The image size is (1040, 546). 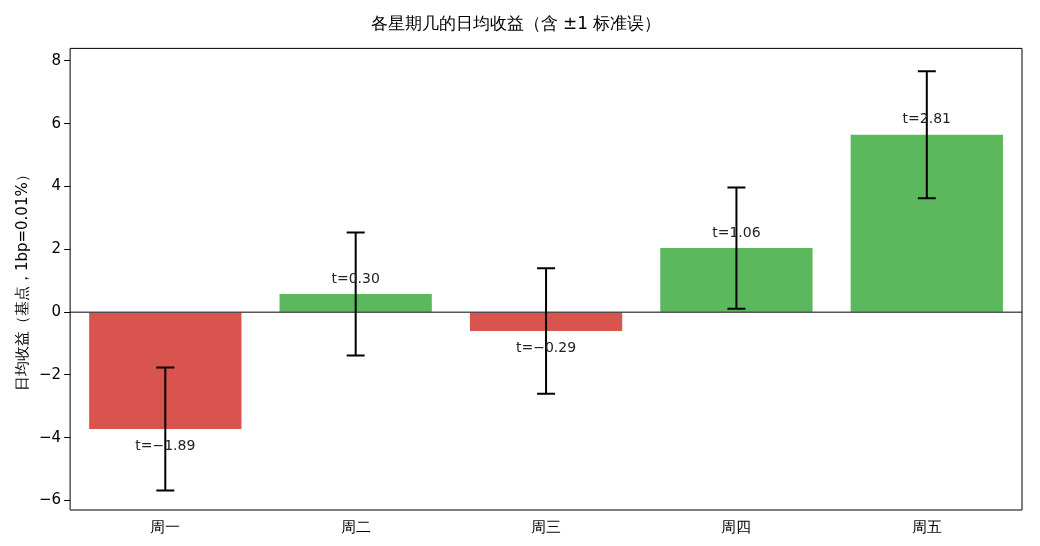 What do you see at coordinates (50, 436) in the screenshot?
I see `y-tick-label: −4` at bounding box center [50, 436].